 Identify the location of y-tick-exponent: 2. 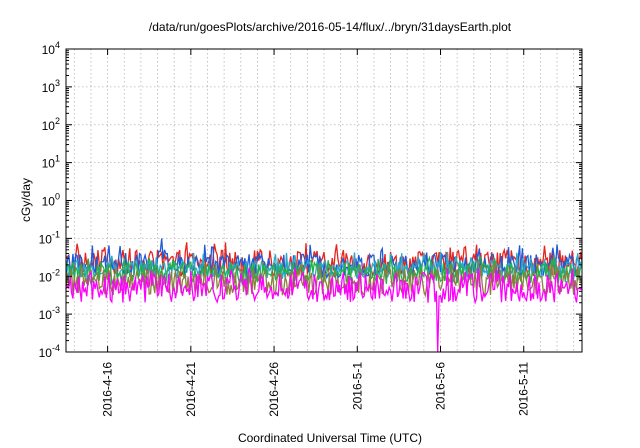
(57, 121).